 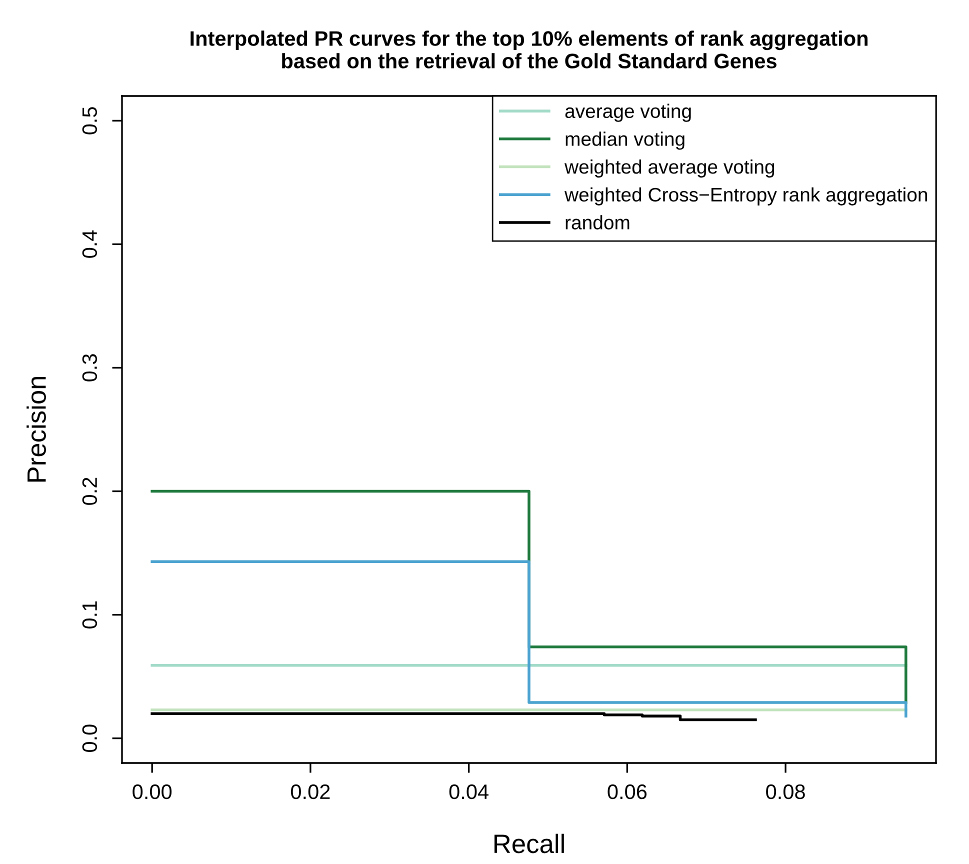 What do you see at coordinates (669, 168) in the screenshot?
I see `legend-label: weighted average voting` at bounding box center [669, 168].